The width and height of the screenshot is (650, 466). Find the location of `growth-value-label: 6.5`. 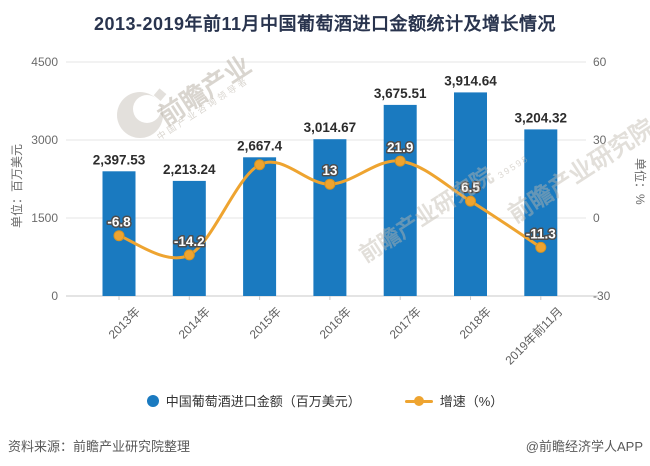

growth-value-label: 6.5 is located at coordinates (470, 187).